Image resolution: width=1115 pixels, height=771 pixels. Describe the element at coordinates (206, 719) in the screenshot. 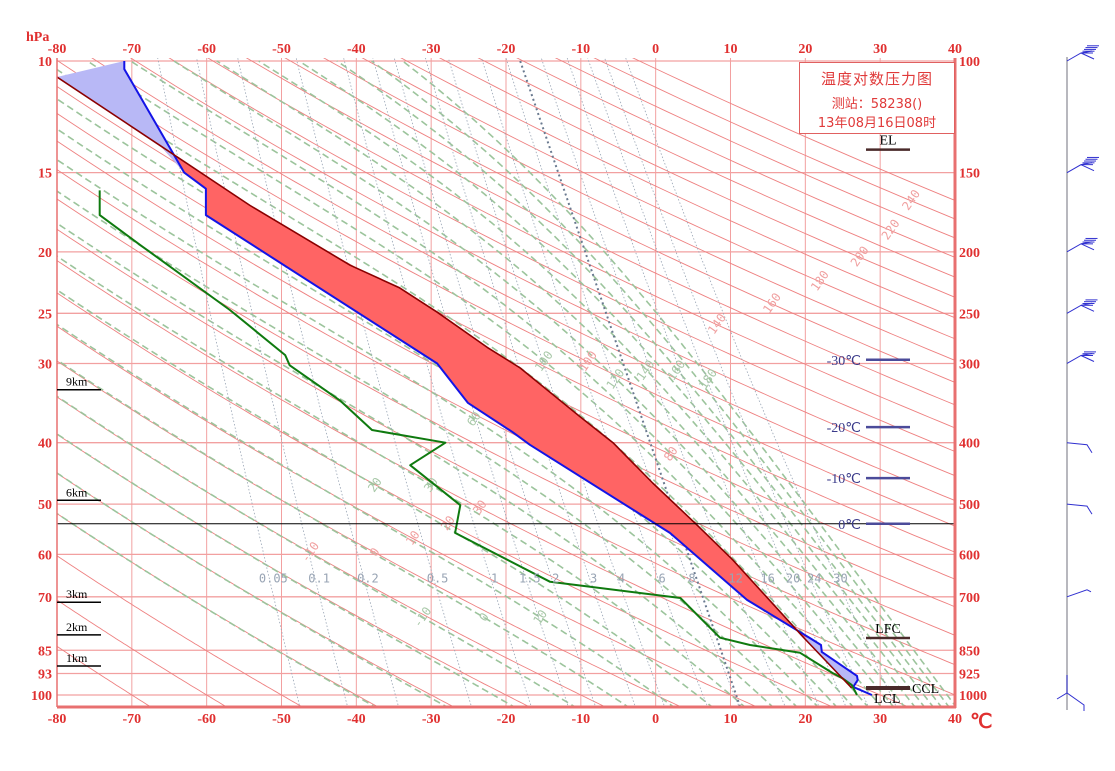

I see `bottom-temperature-tick-label: -60` at that location.